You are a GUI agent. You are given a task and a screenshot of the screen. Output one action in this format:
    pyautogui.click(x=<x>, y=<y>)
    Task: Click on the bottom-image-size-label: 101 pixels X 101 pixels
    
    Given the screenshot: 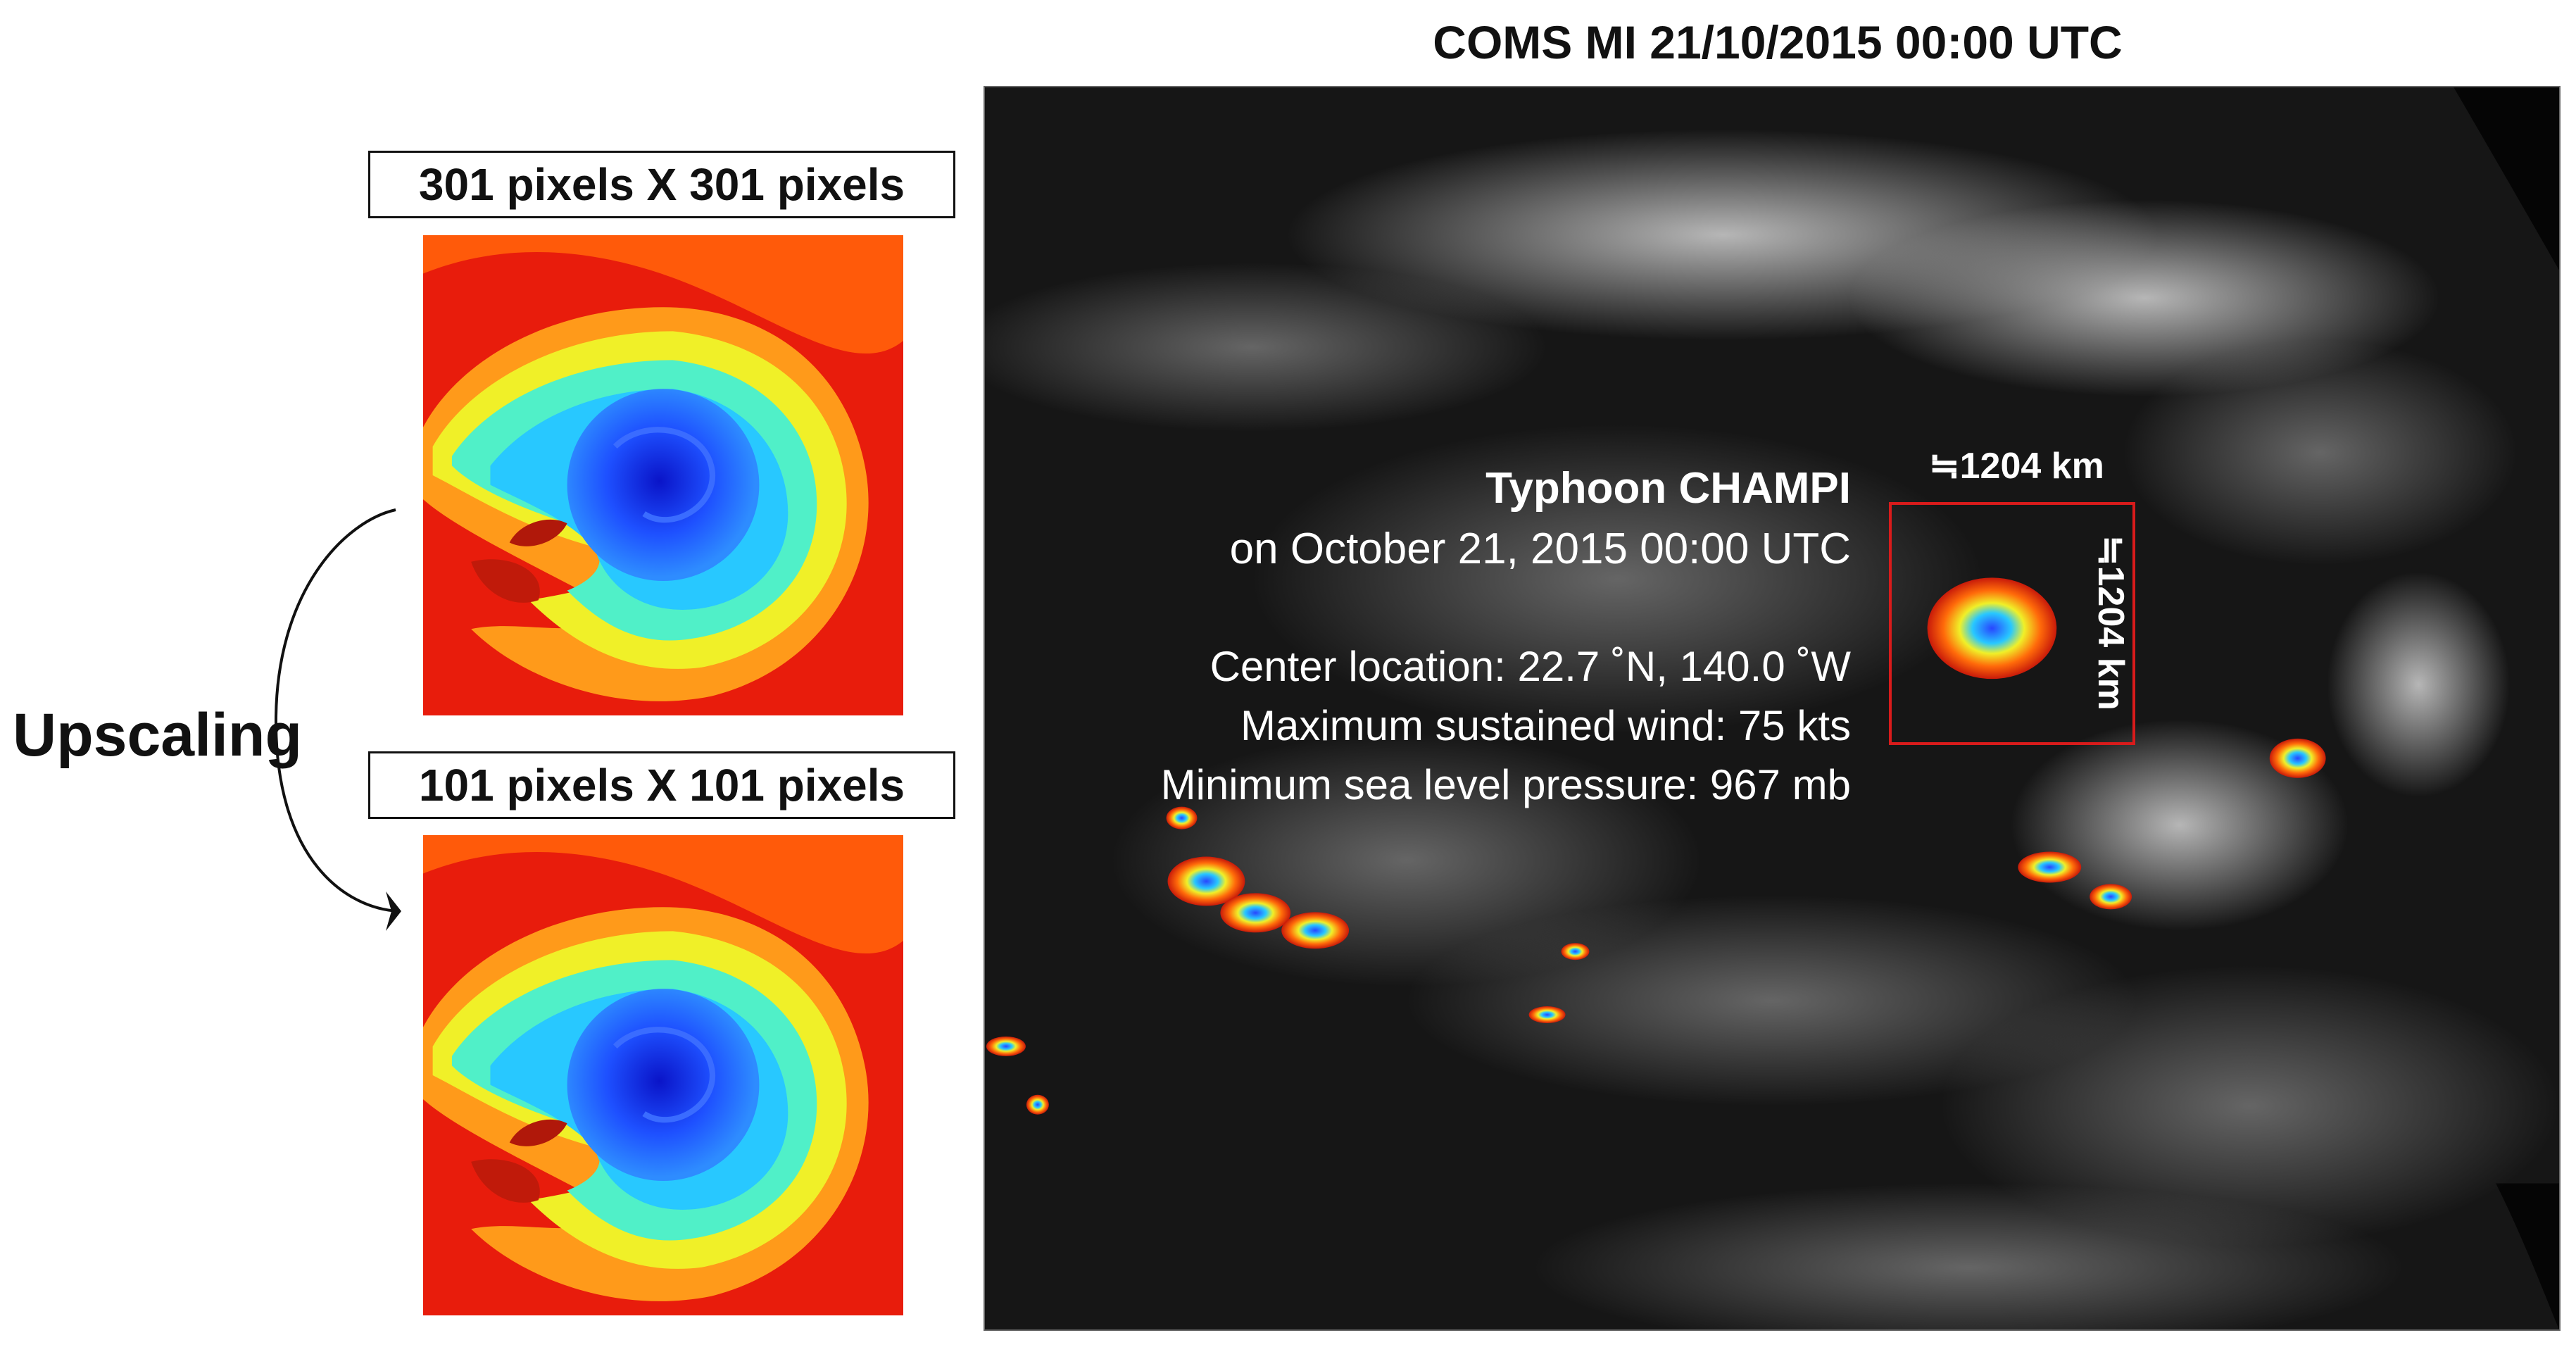 What is the action you would take?
    pyautogui.click(x=661, y=785)
    